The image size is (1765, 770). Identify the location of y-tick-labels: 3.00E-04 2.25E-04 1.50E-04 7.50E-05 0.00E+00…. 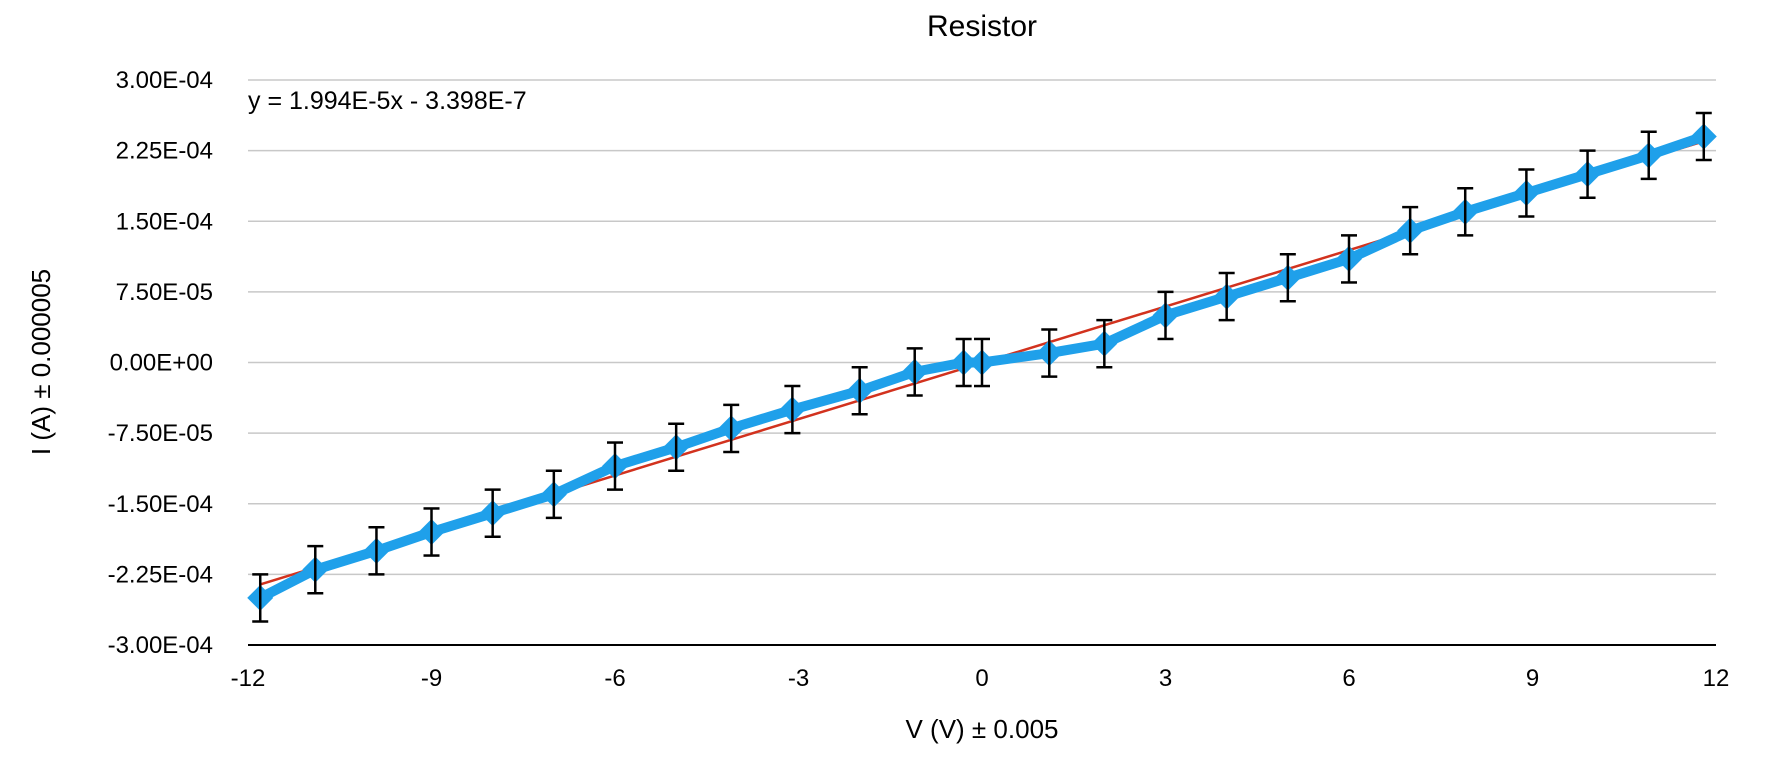
(160, 363).